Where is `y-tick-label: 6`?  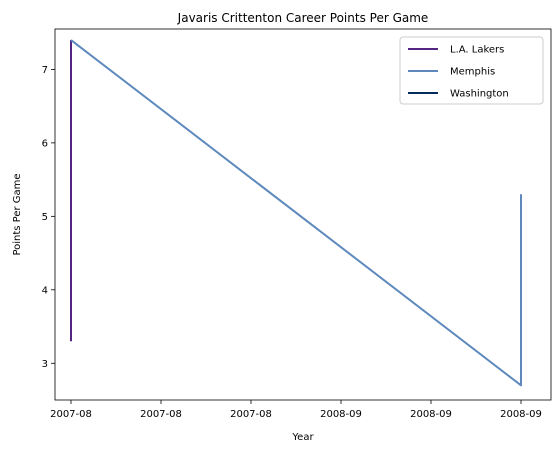
y-tick-label: 6 is located at coordinates (45, 143).